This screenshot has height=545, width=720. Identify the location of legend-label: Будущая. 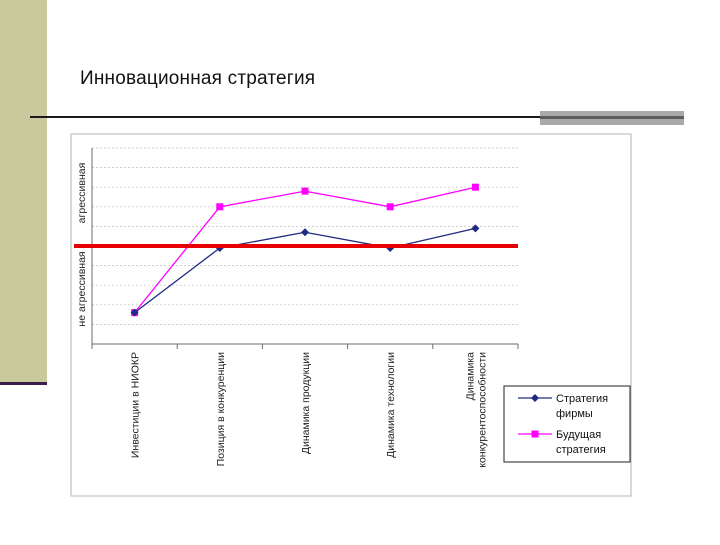
(578, 435).